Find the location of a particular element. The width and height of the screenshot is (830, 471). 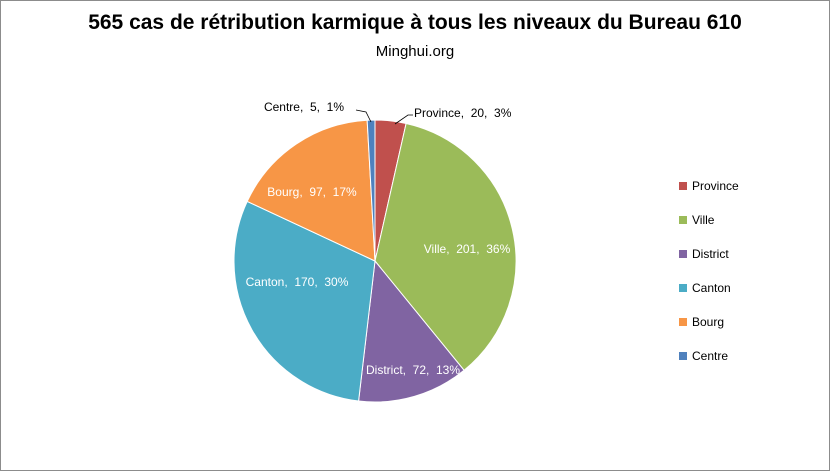

legend-label: District is located at coordinates (710, 254).